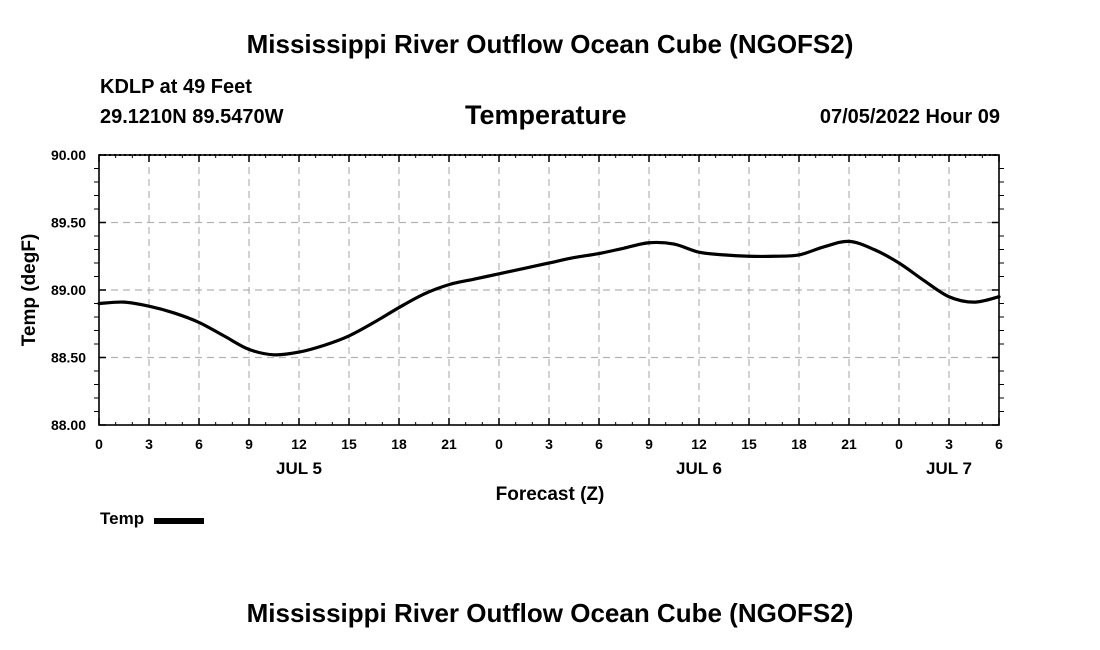 This screenshot has height=650, width=1100. Describe the element at coordinates (68, 358) in the screenshot. I see `y-tick-label: 88.50` at that location.